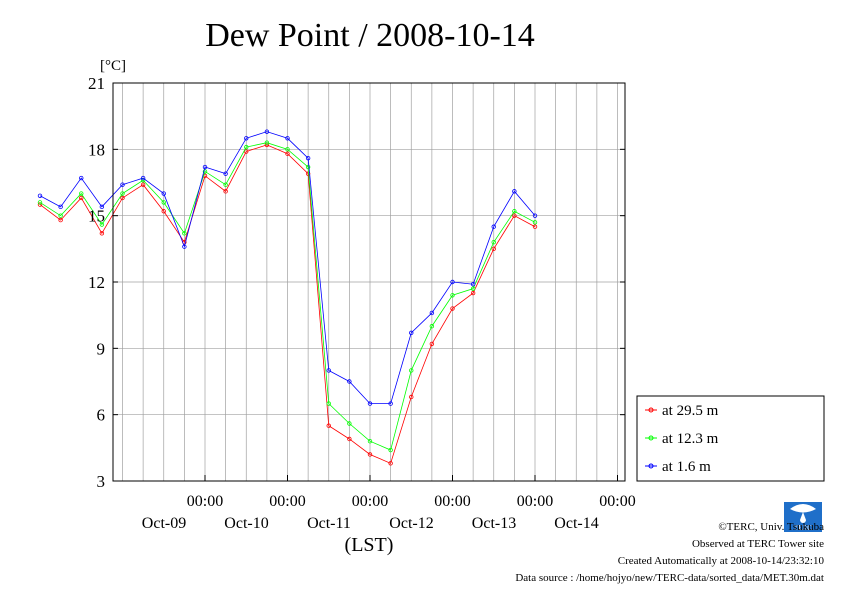 This screenshot has height=595, width=842. Describe the element at coordinates (96, 83) in the screenshot. I see `y-tick-label: 21` at that location.